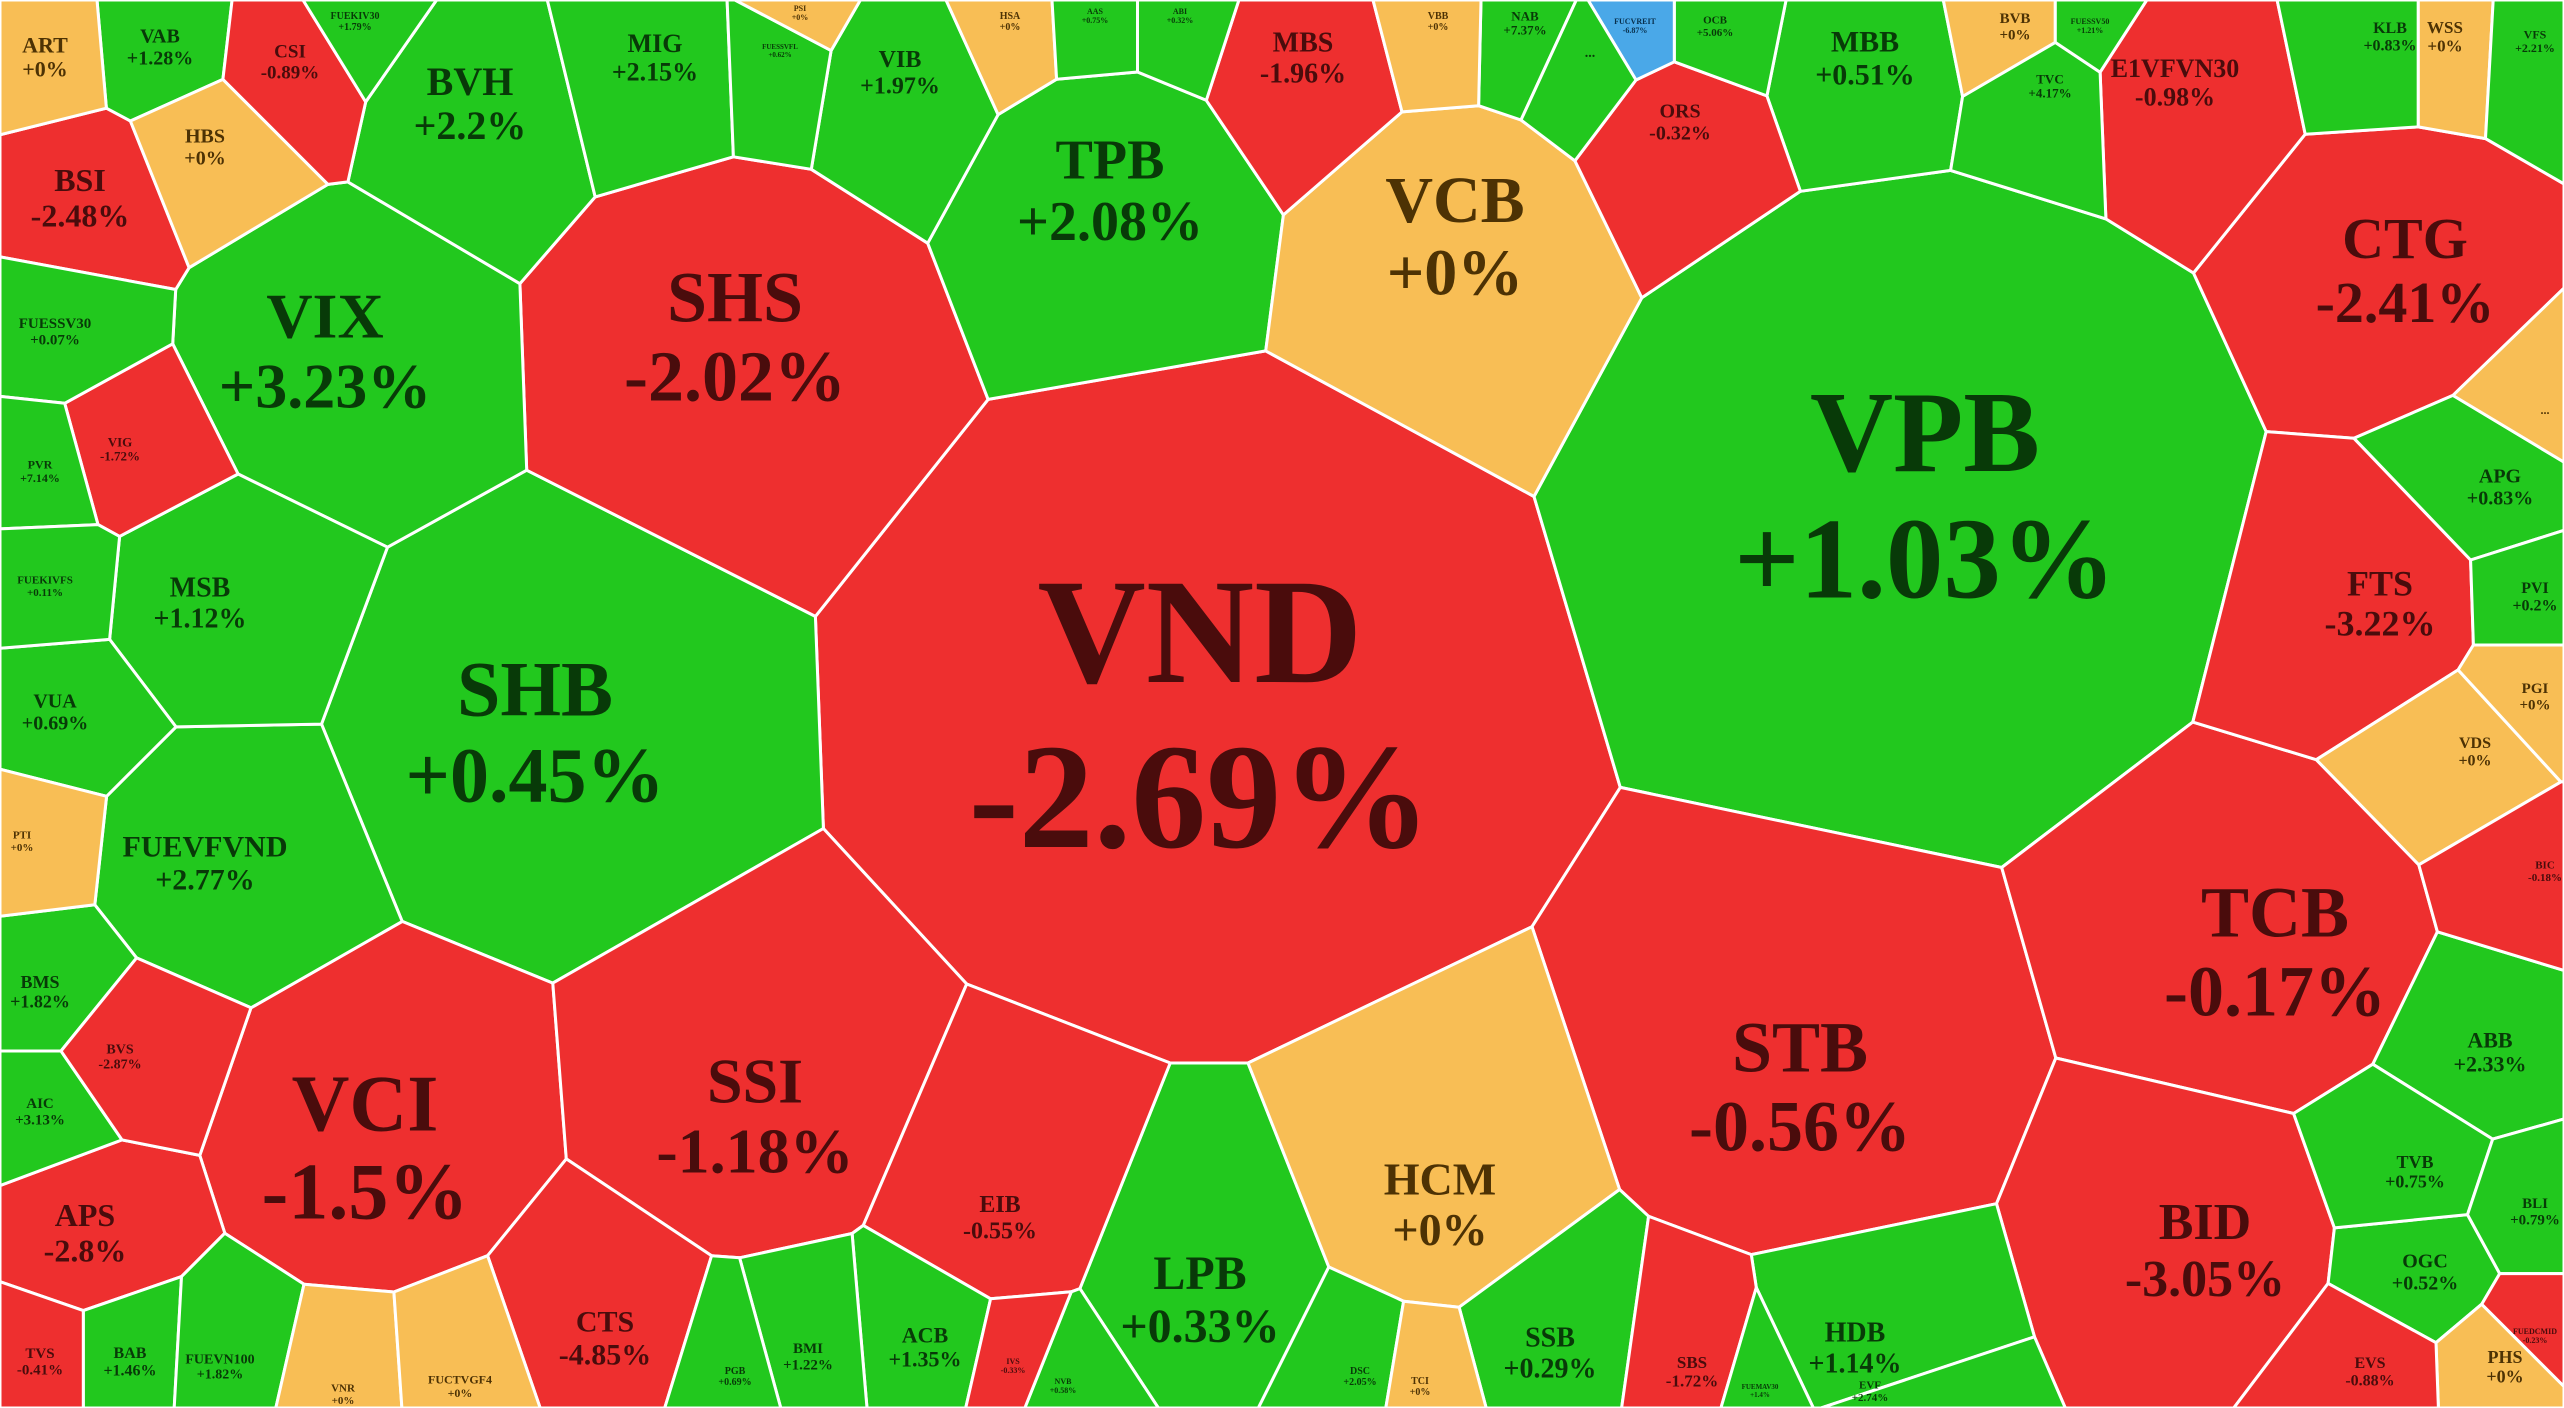  What do you see at coordinates (1454, 200) in the screenshot?
I see `symbol-vcb: VCB` at bounding box center [1454, 200].